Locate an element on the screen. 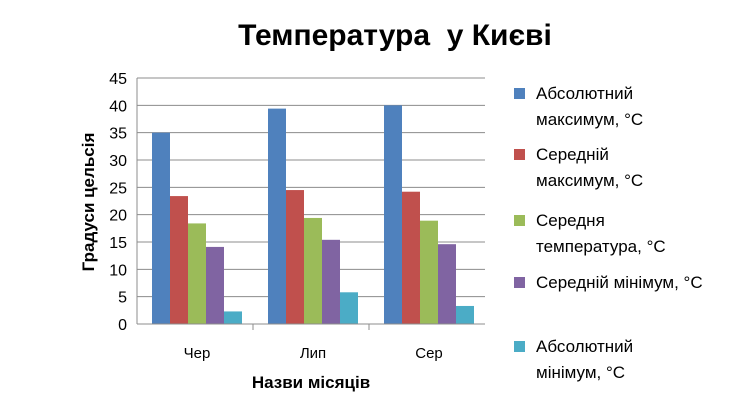 The width and height of the screenshot is (746, 420). y-tick-label: 15 is located at coordinates (118, 243).